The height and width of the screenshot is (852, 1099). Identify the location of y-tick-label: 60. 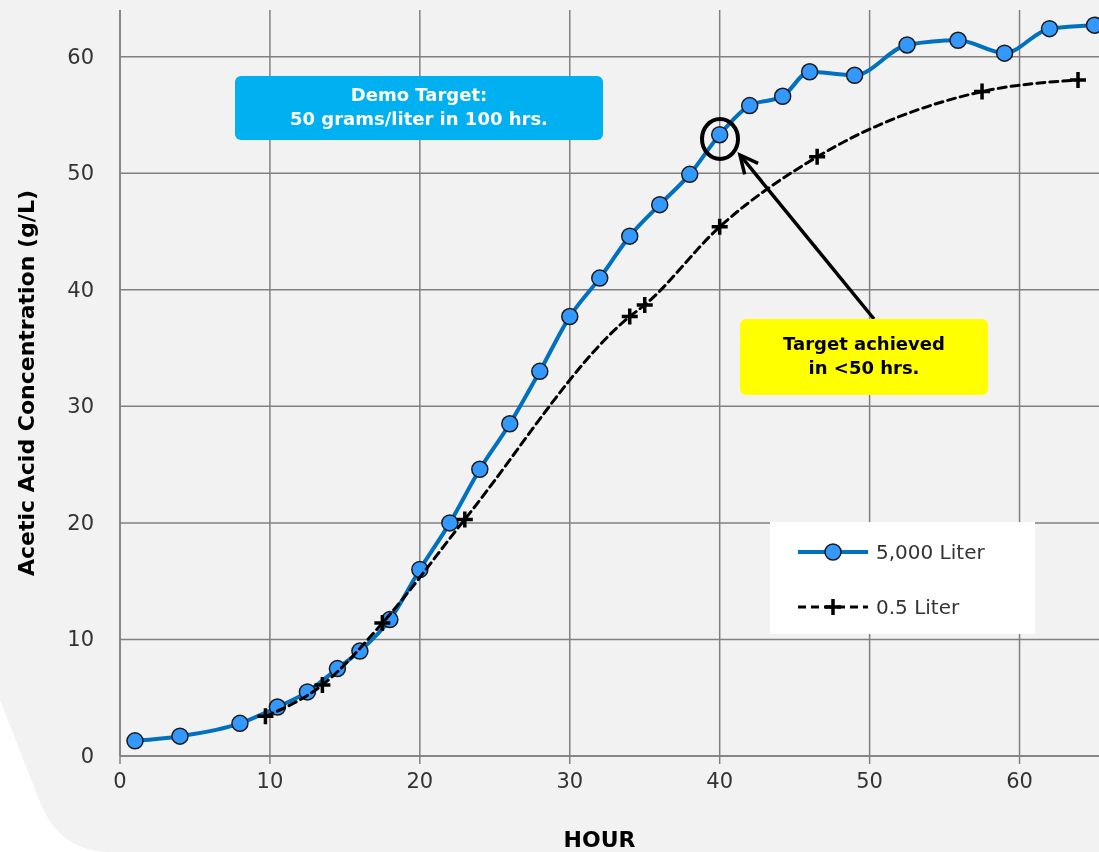
(80, 56).